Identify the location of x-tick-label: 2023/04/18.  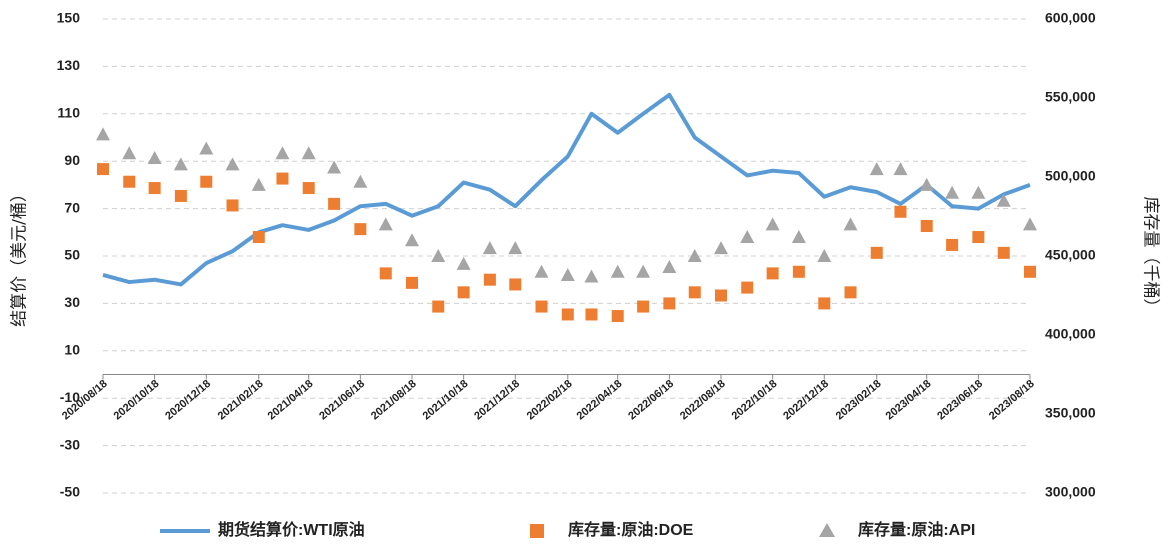
(909, 400).